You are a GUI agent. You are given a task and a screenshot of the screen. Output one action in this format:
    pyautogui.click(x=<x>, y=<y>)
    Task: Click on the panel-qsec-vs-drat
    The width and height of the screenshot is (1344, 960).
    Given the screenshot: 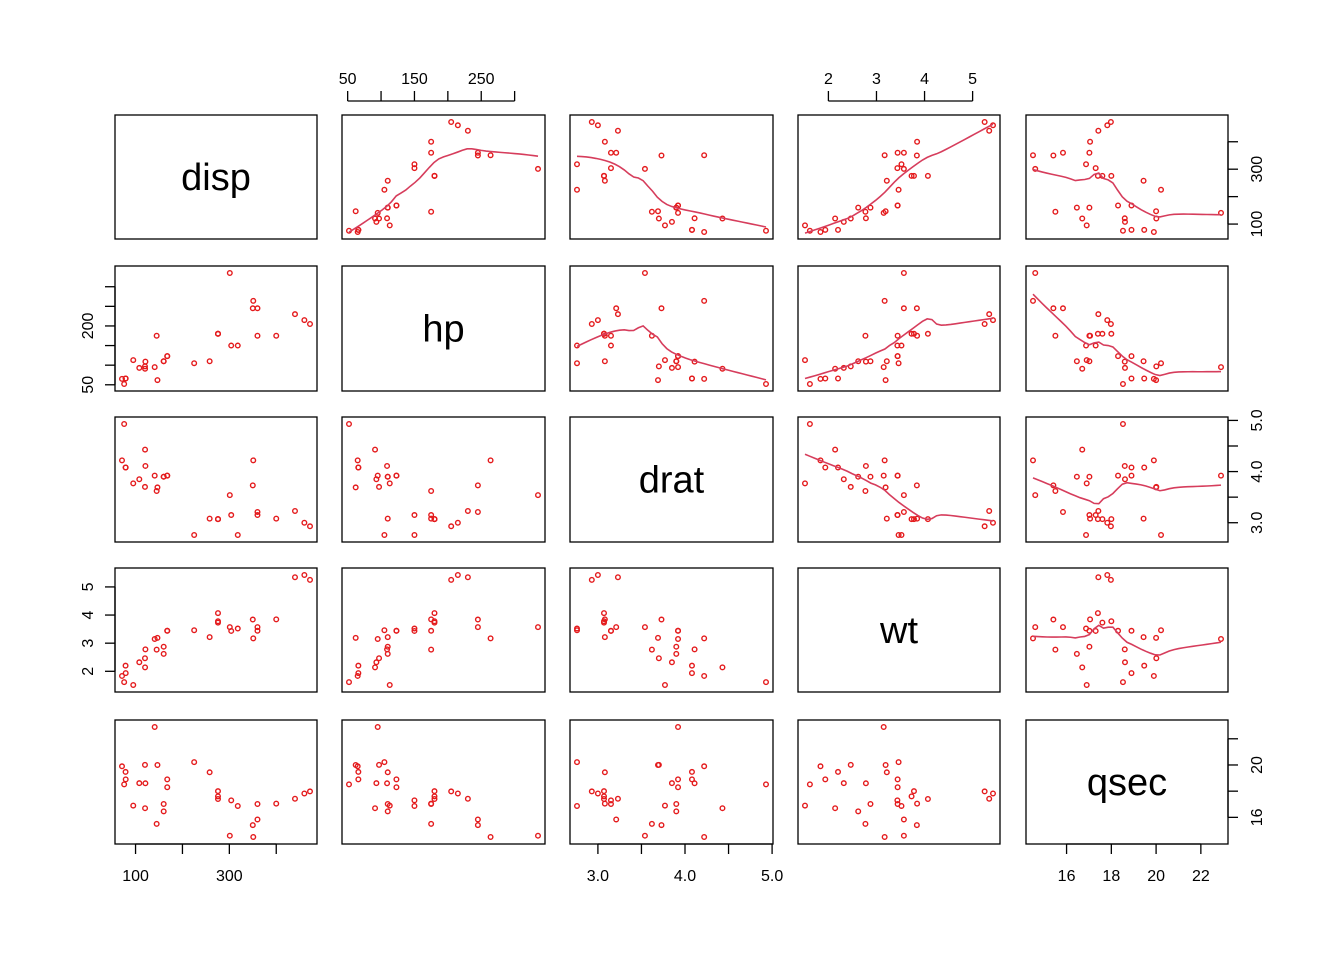 What is the action you would take?
    pyautogui.click(x=671, y=782)
    